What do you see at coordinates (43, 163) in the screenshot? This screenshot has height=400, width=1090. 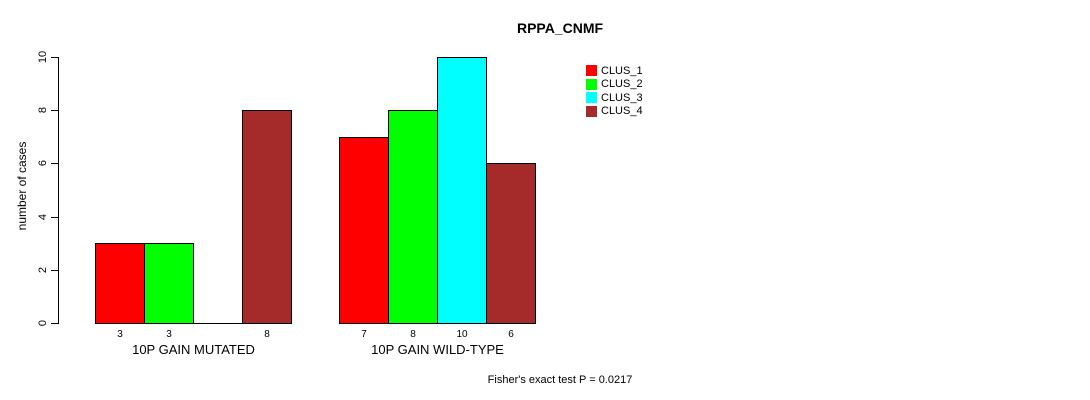 I see `y-tick-label: 6` at bounding box center [43, 163].